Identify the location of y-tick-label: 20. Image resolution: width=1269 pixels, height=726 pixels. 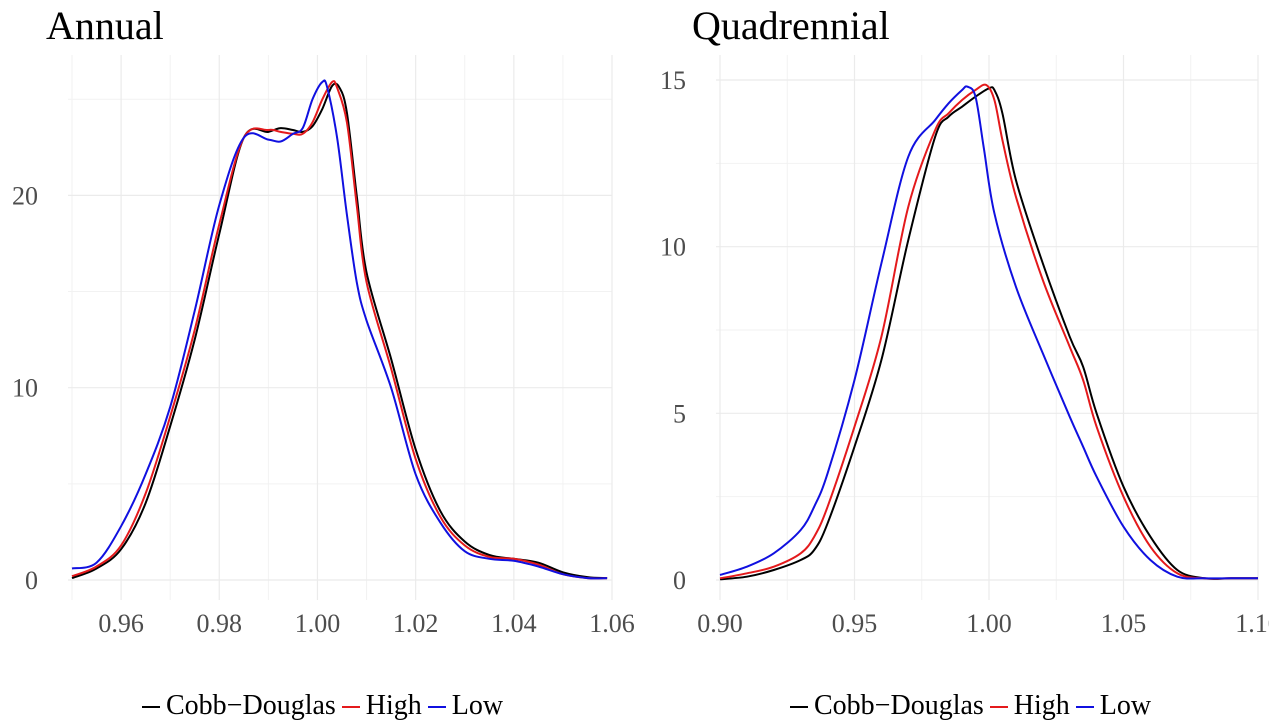
(25, 195).